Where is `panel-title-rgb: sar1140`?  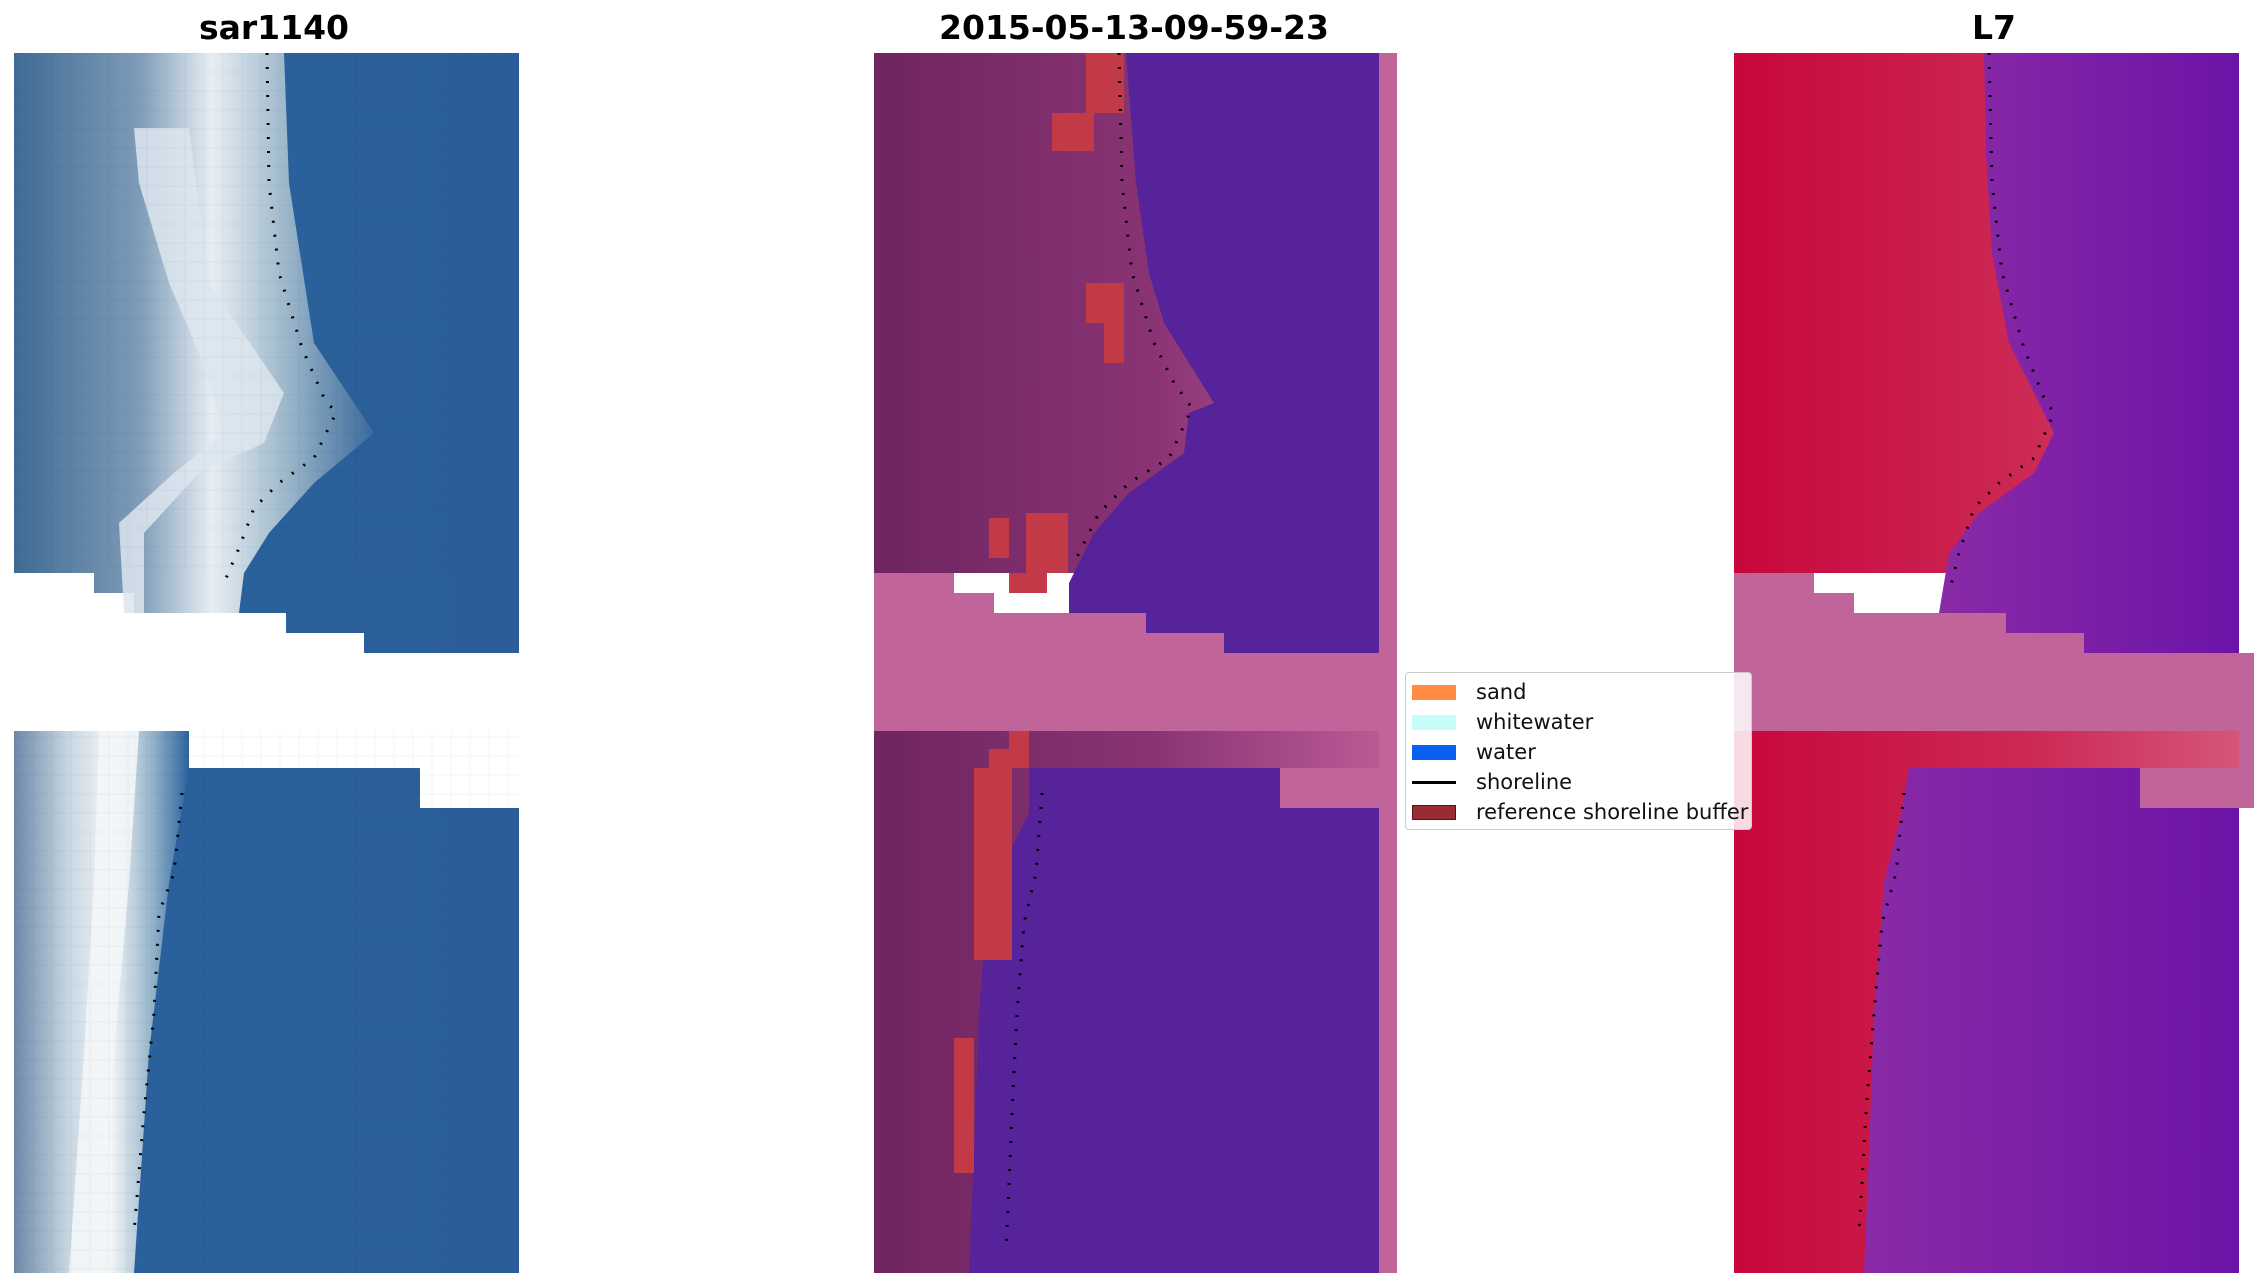 panel-title-rgb: sar1140 is located at coordinates (274, 27).